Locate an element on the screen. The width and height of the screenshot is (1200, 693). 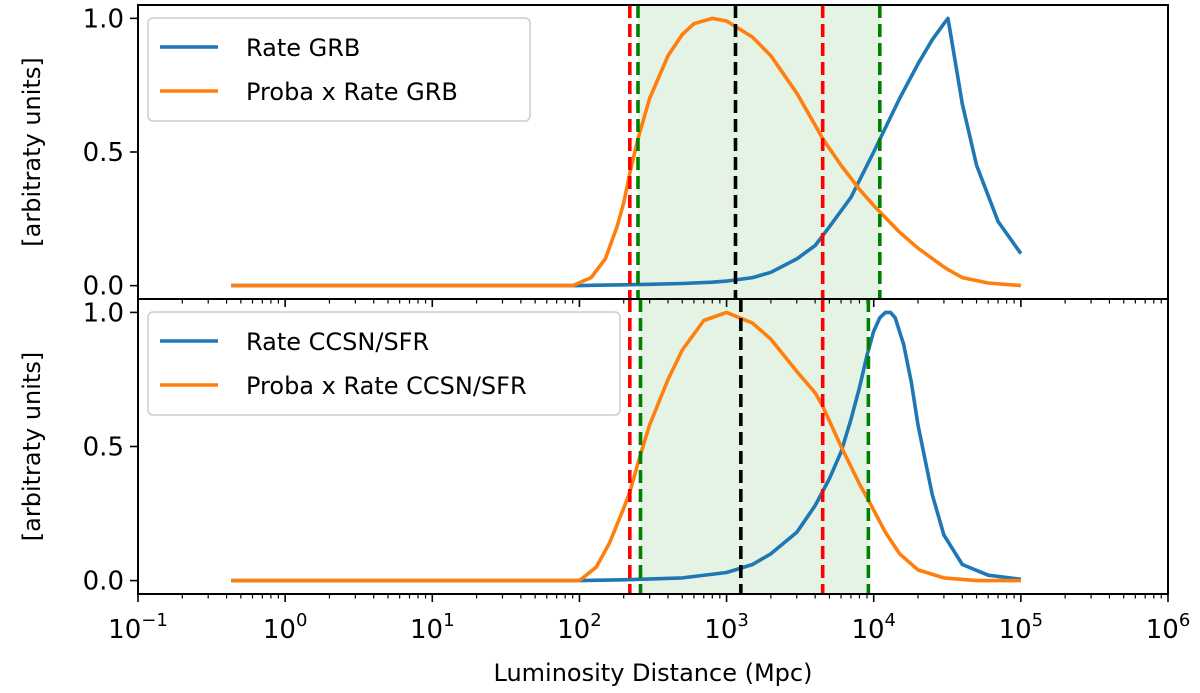
x-tick-label: 10⁰ is located at coordinates (285, 627).